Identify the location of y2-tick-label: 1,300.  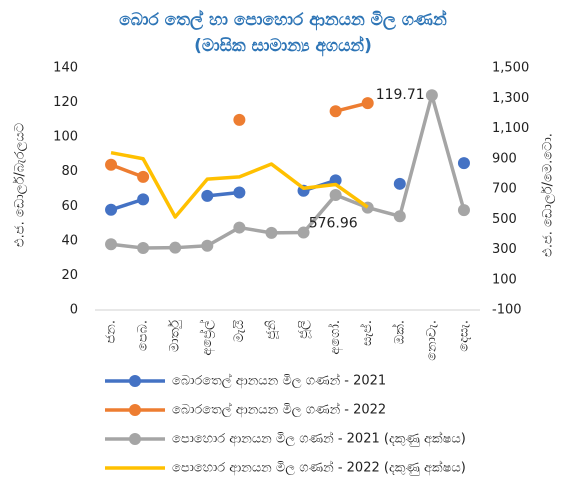
(510, 98).